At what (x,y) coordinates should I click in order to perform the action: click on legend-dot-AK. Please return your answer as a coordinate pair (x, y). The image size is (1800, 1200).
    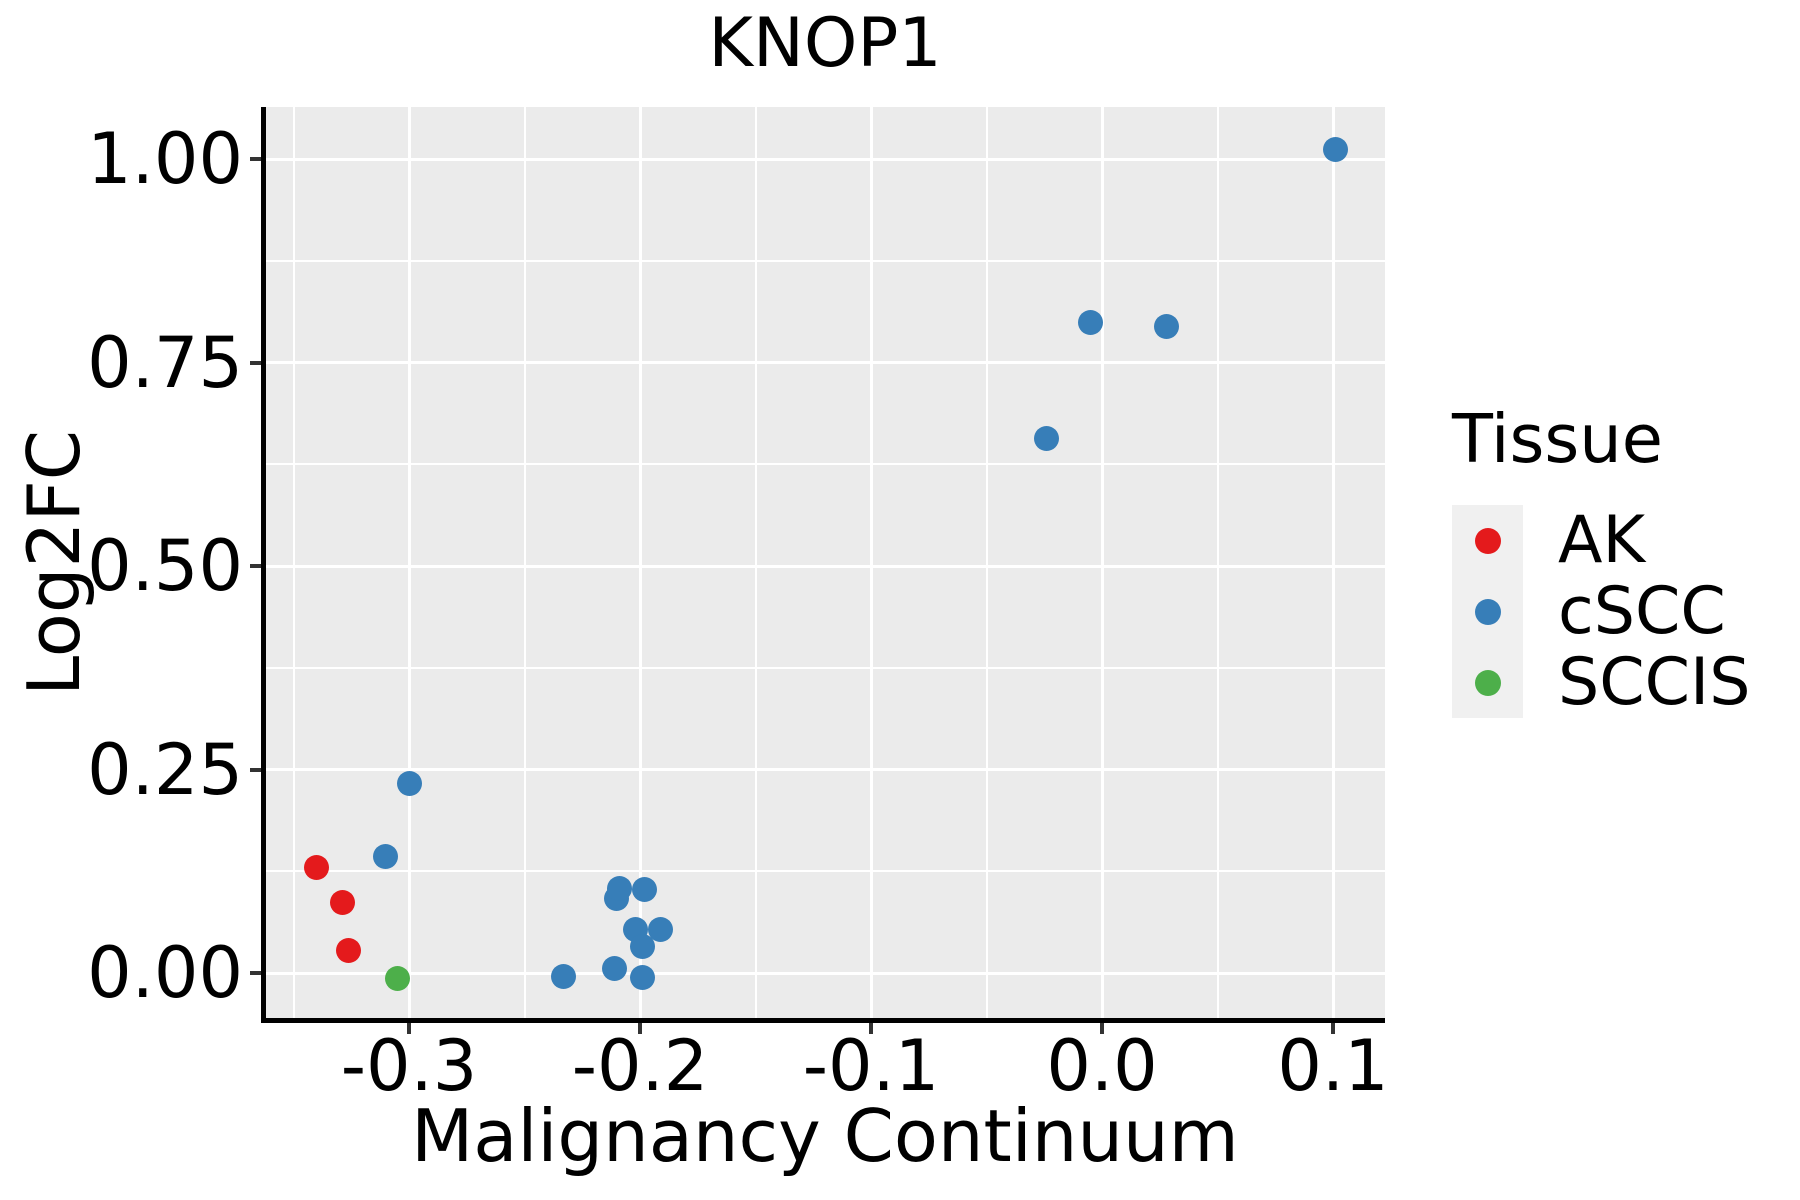
    Looking at the image, I should click on (1487, 540).